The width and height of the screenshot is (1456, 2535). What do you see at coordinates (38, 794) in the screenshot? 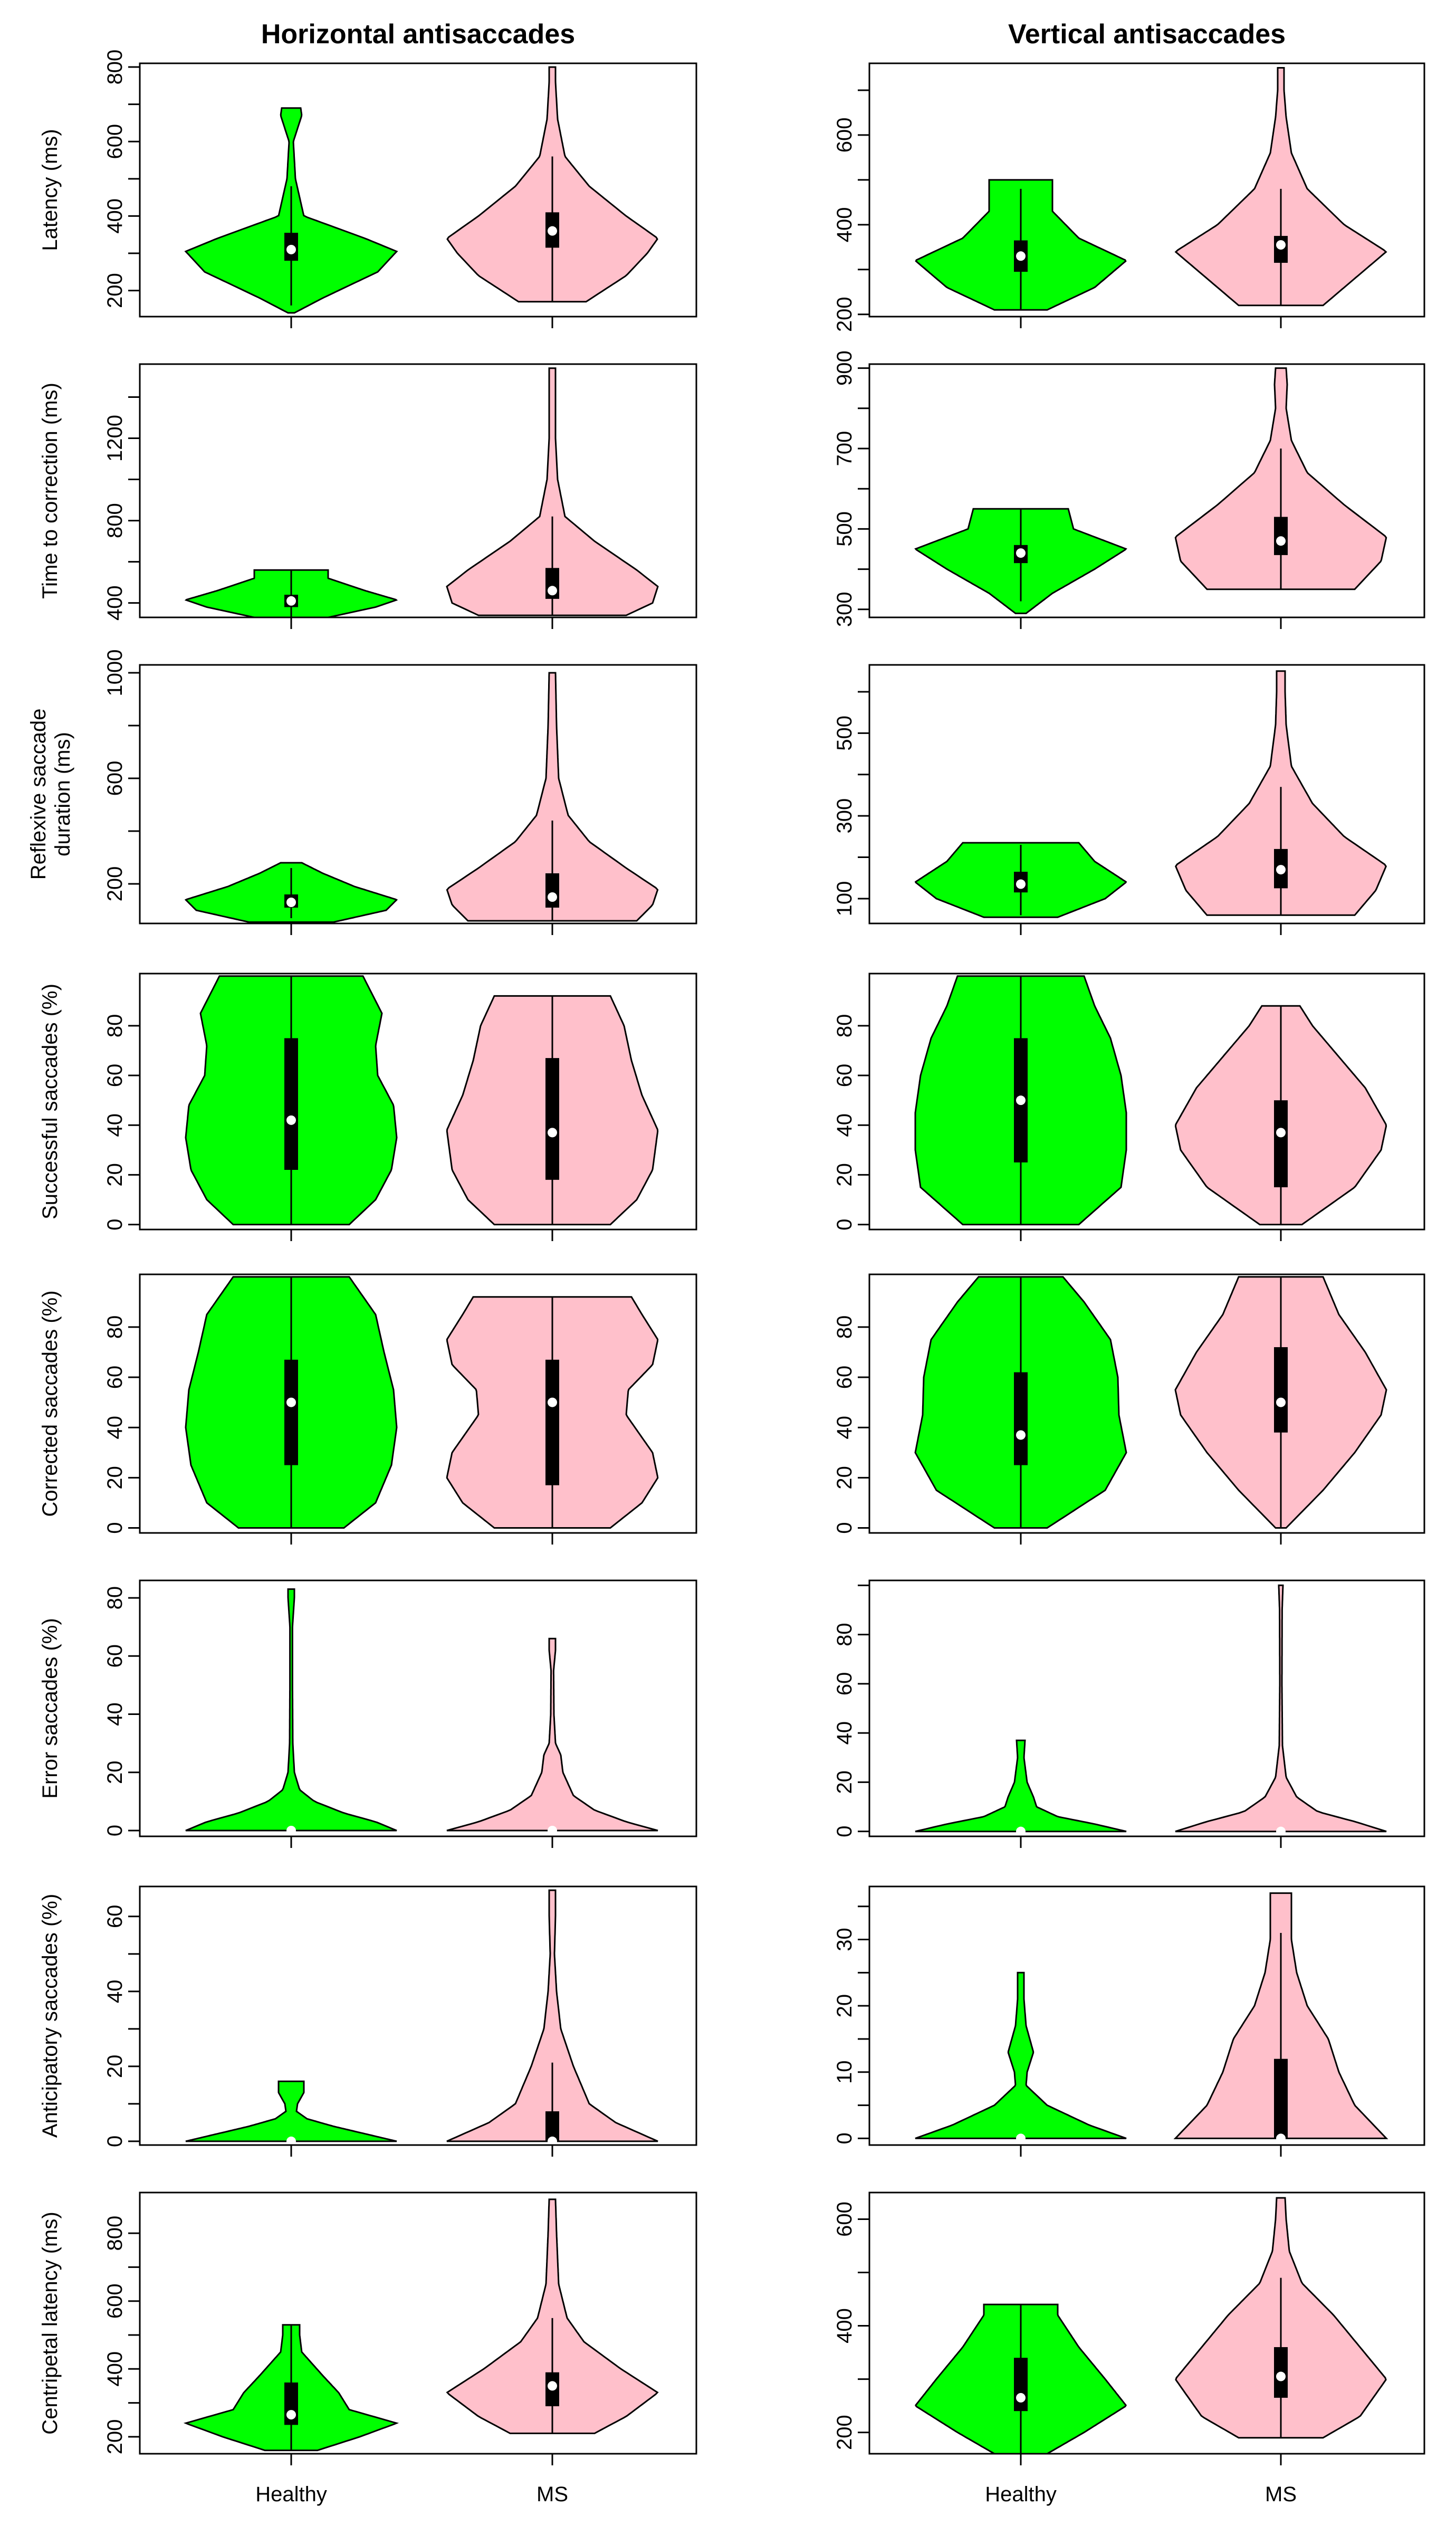
I see `y-axis-label-line: Reflexive saccade` at bounding box center [38, 794].